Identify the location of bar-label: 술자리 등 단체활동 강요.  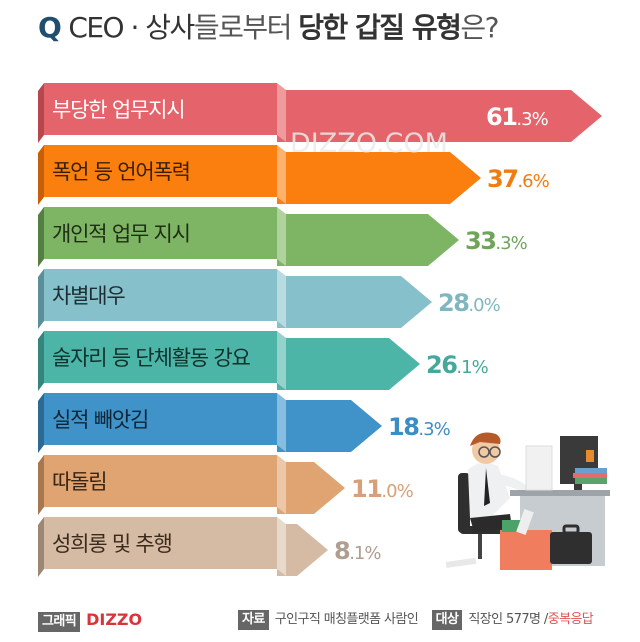
(151, 358).